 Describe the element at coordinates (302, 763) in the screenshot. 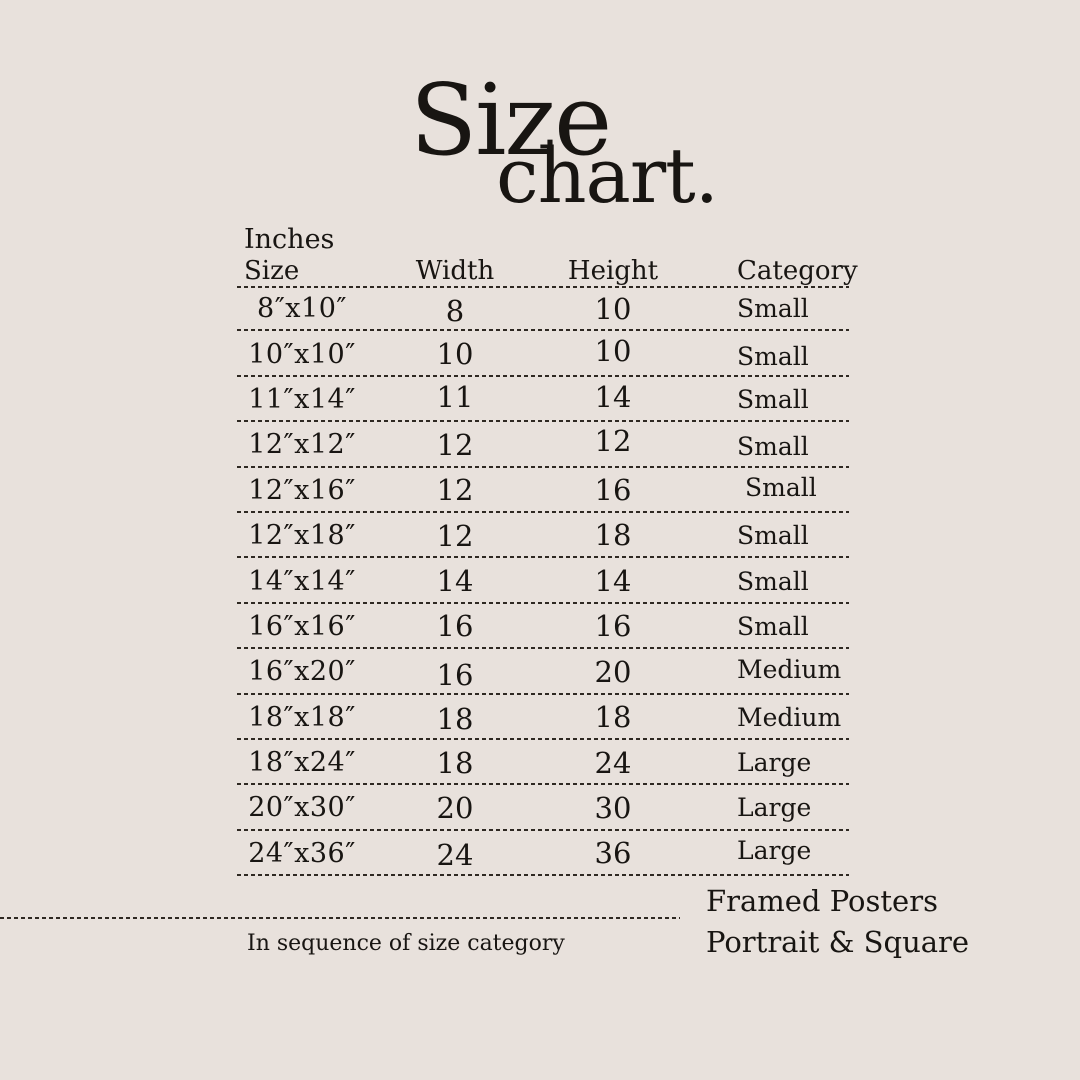

I see `size-cell: 18″x24″` at that location.